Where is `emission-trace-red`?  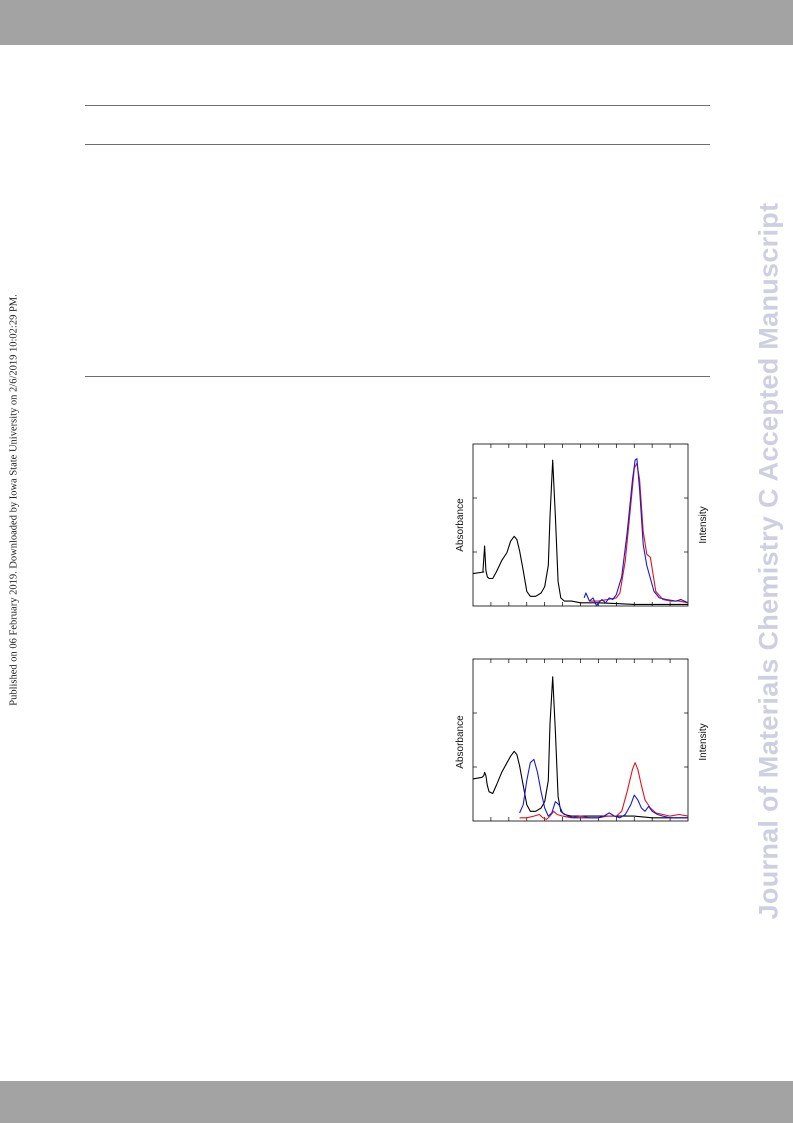
emission-trace-red is located at coordinates (604, 791).